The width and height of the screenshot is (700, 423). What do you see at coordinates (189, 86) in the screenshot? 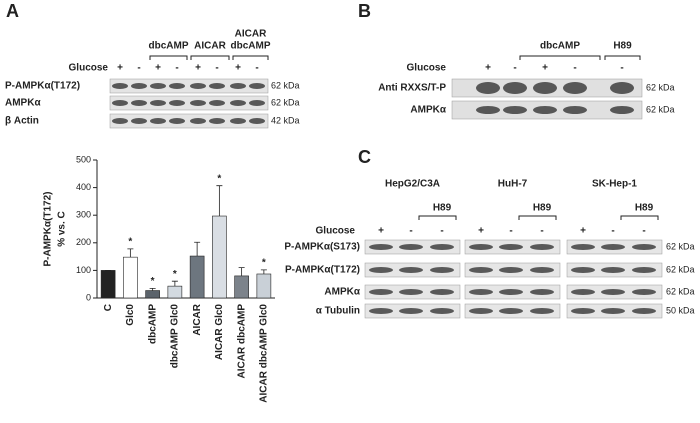
I see `blot-strip` at bounding box center [189, 86].